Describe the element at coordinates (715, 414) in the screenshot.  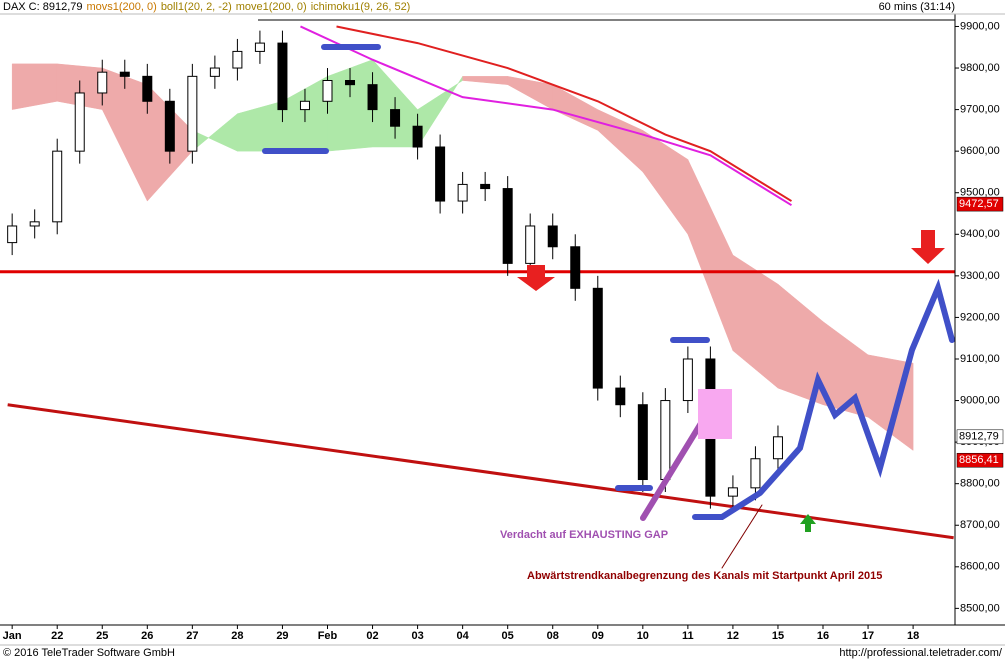
I see `gap-box` at that location.